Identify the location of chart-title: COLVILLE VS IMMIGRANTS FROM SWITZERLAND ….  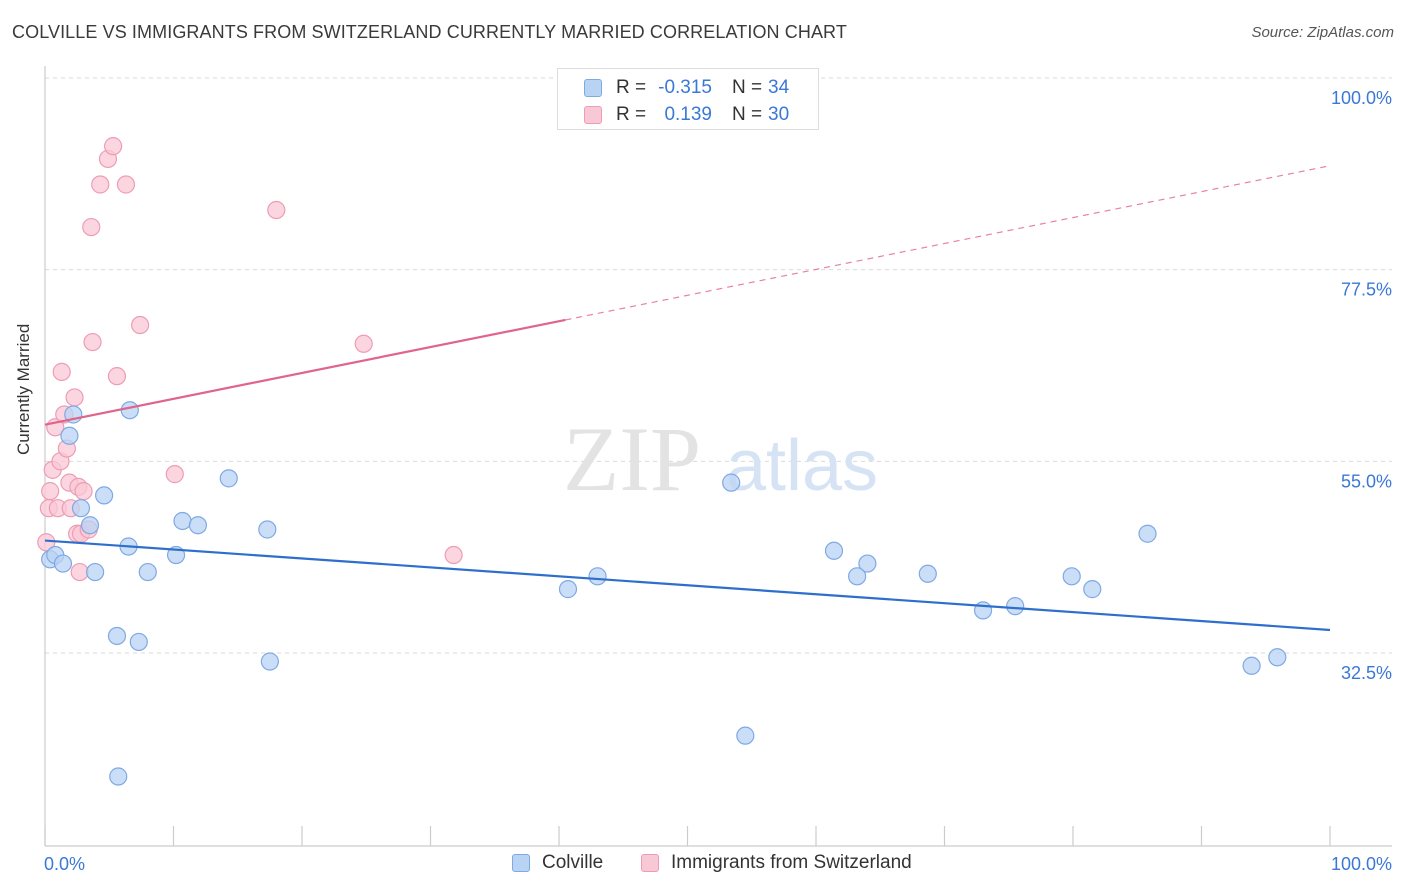
(429, 32).